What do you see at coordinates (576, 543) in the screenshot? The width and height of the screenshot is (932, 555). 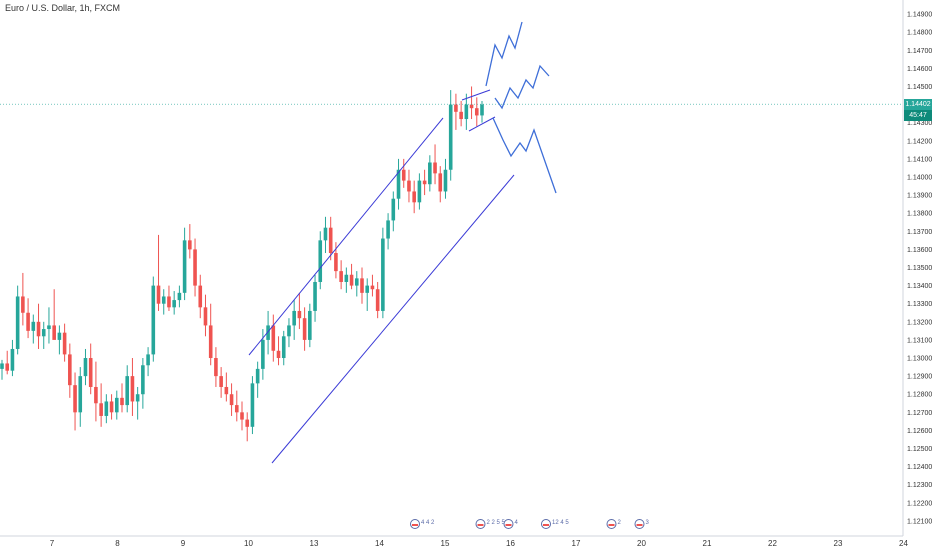 I see `time-tick-label: 17` at bounding box center [576, 543].